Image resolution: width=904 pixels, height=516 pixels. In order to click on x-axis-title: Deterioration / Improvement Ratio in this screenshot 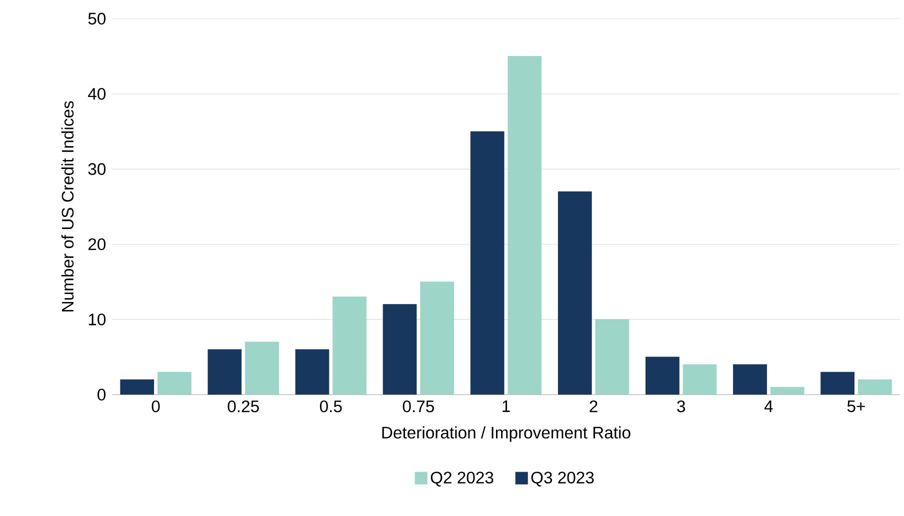, I will do `click(506, 434)`.